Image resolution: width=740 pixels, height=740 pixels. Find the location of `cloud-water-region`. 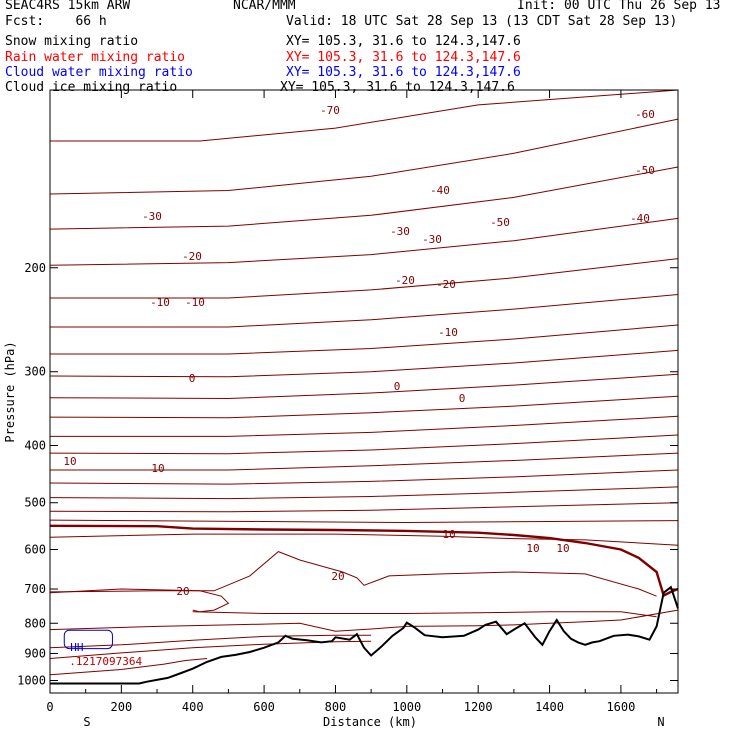

cloud-water-region is located at coordinates (88, 639).